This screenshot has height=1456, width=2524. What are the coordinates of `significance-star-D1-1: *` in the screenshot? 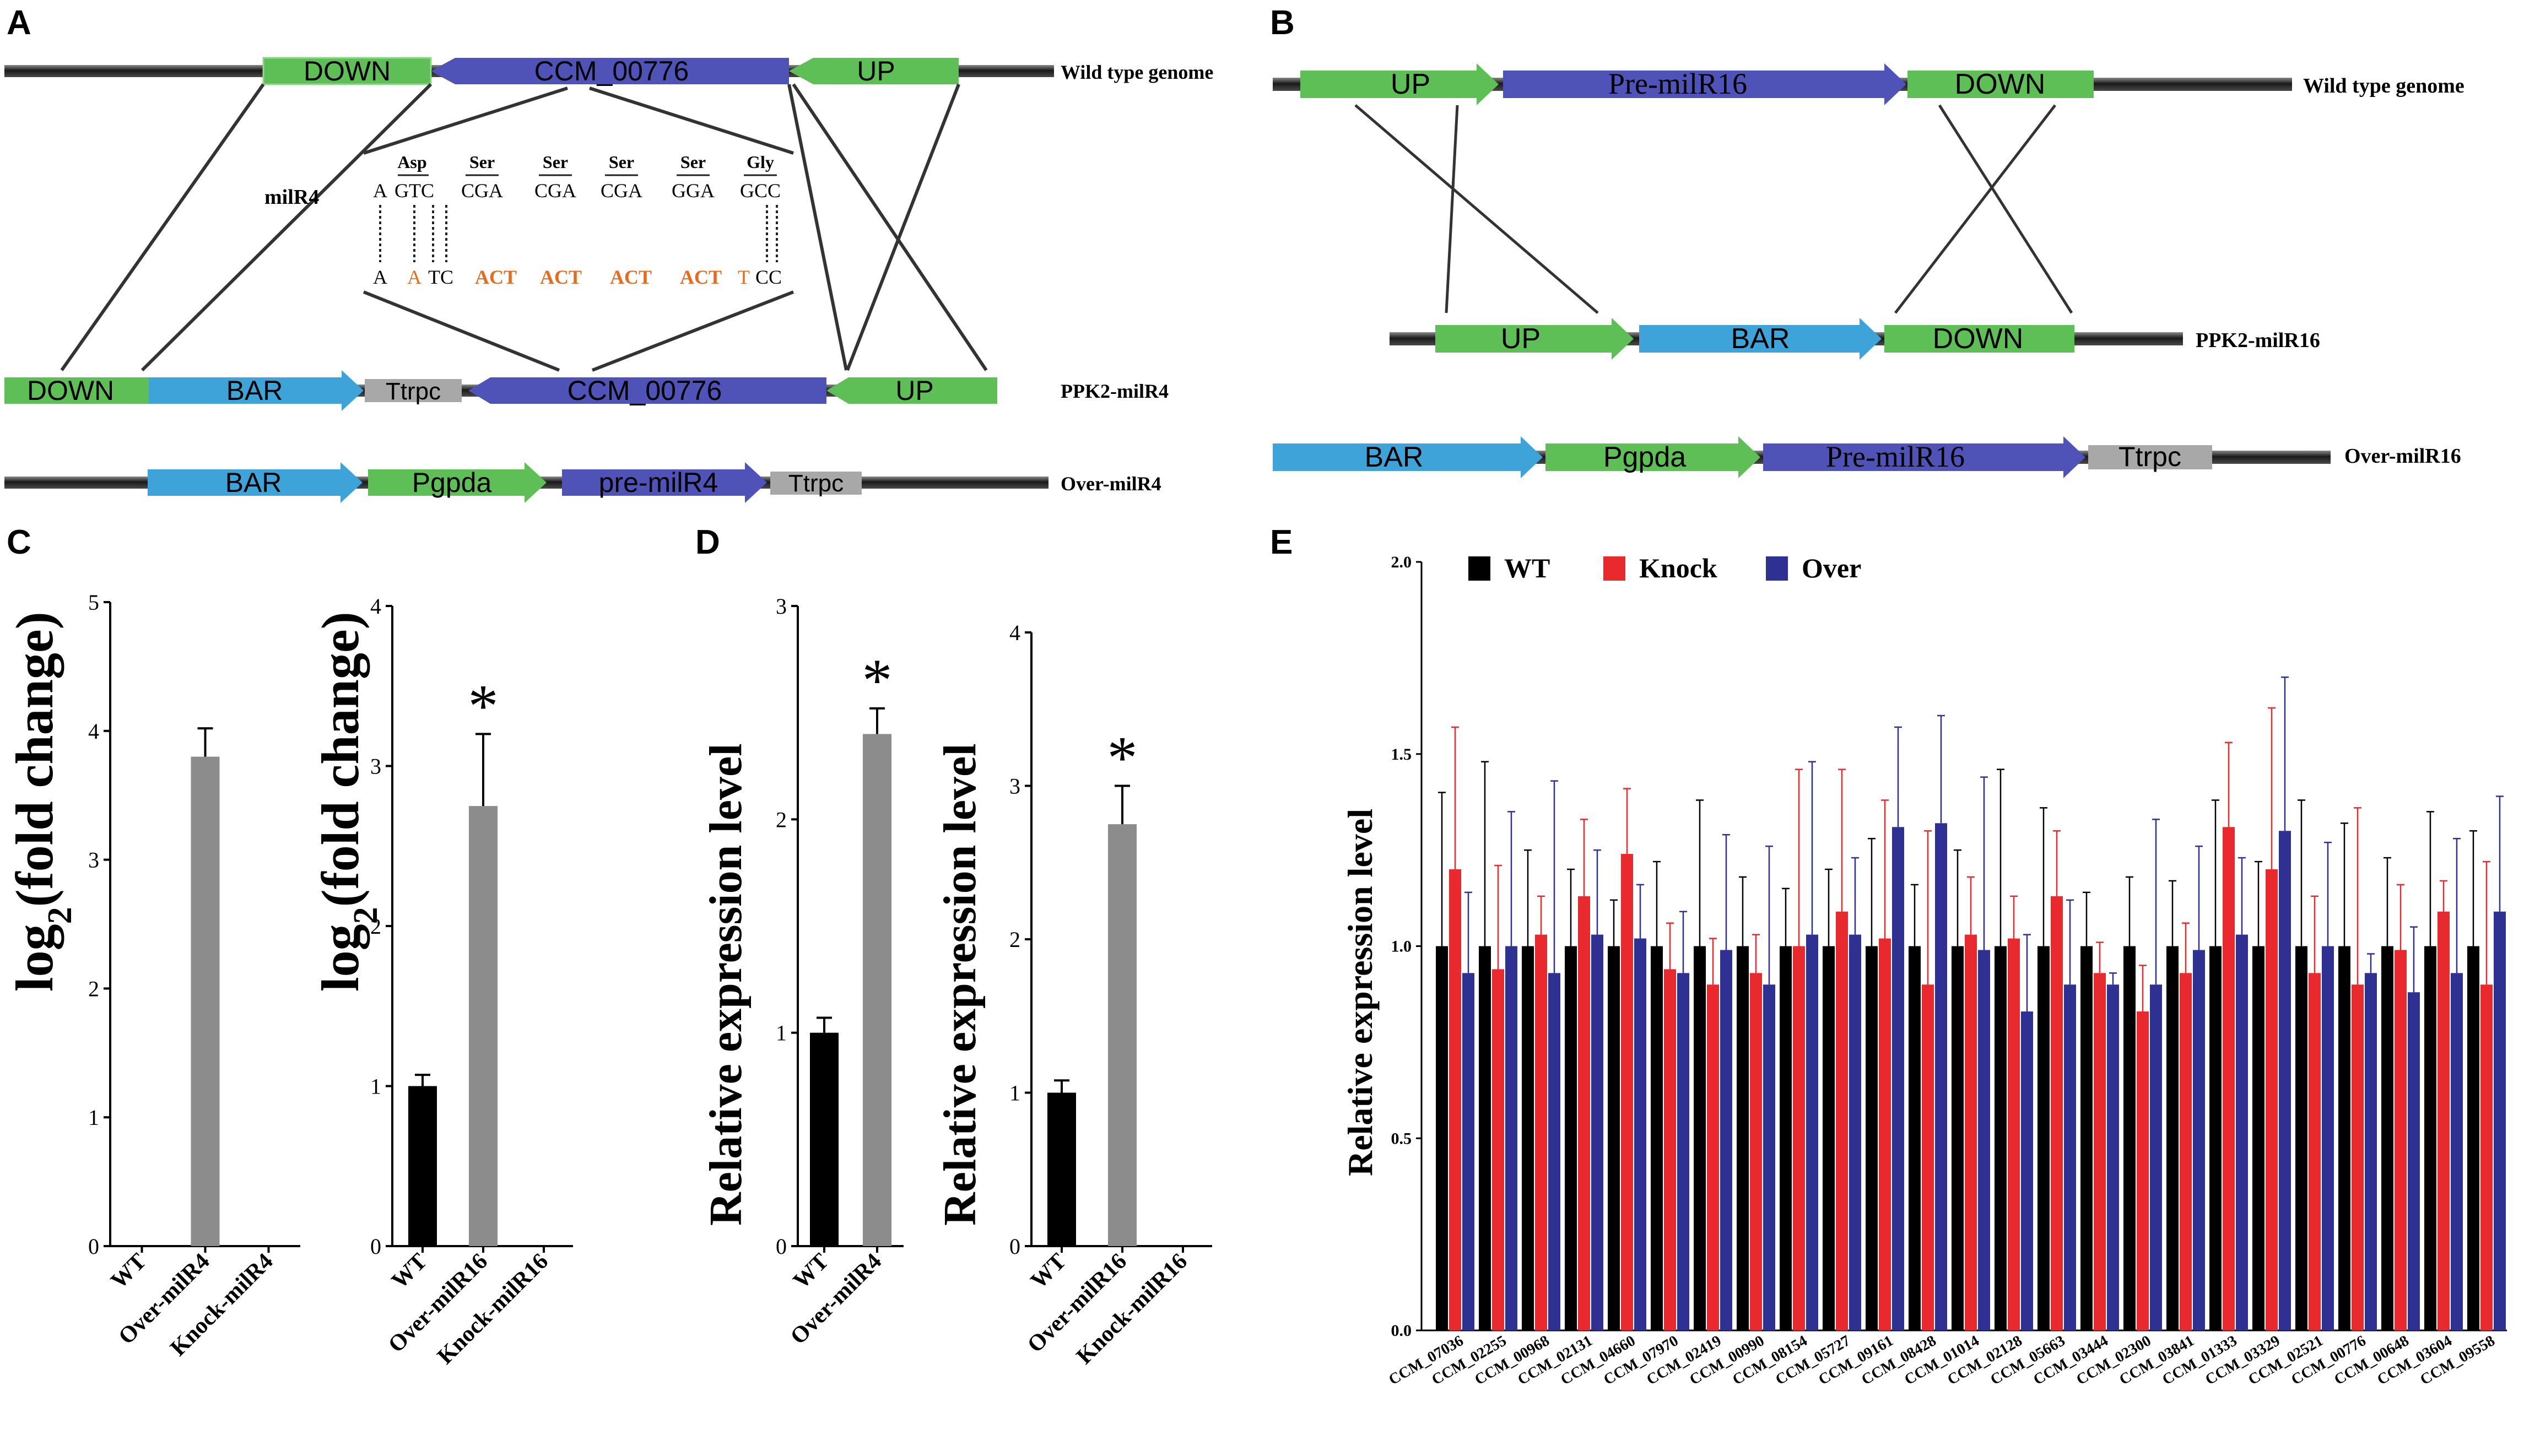 It's located at (877, 681).